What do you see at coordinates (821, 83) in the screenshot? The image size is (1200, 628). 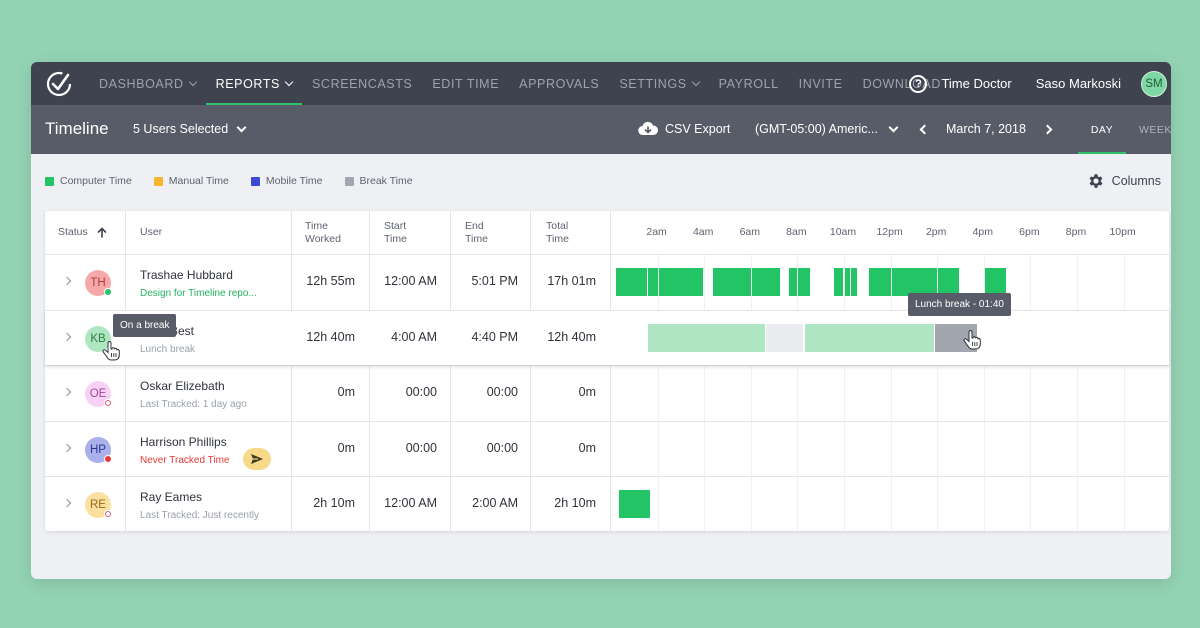 I see `nav-item-invite: INVITE` at bounding box center [821, 83].